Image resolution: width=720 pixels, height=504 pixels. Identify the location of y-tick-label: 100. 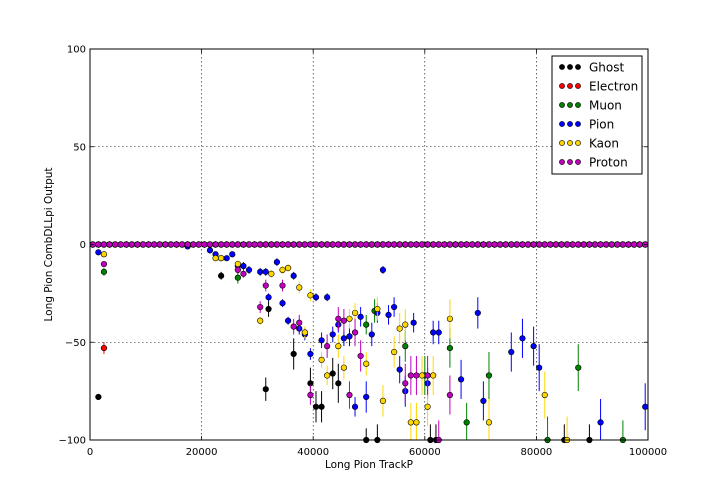
(76, 50).